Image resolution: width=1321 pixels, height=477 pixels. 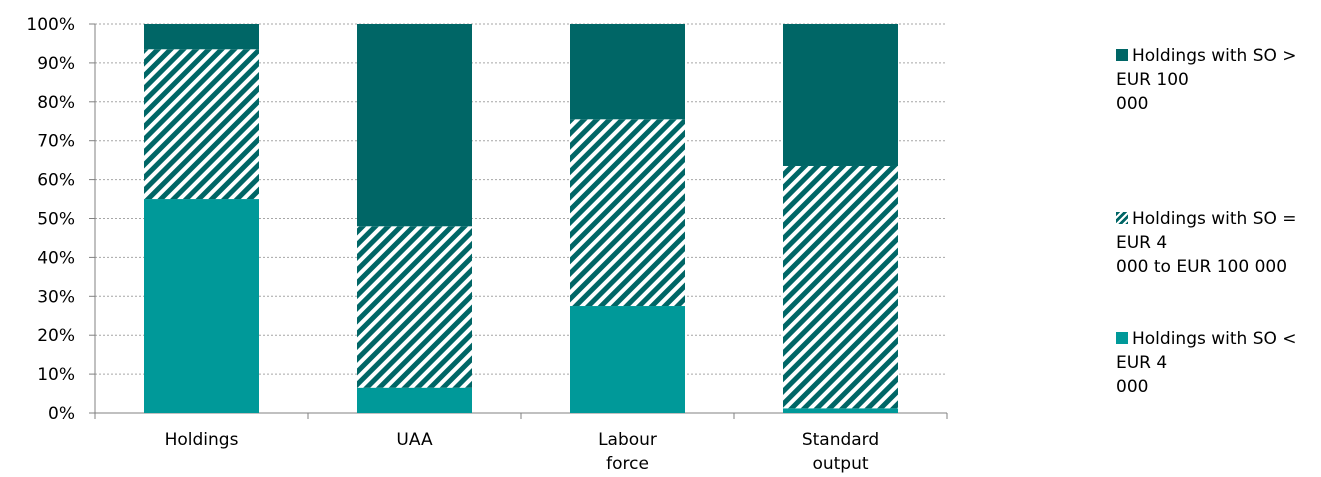 What do you see at coordinates (56, 297) in the screenshot?
I see `y-tick-label: 30%` at bounding box center [56, 297].